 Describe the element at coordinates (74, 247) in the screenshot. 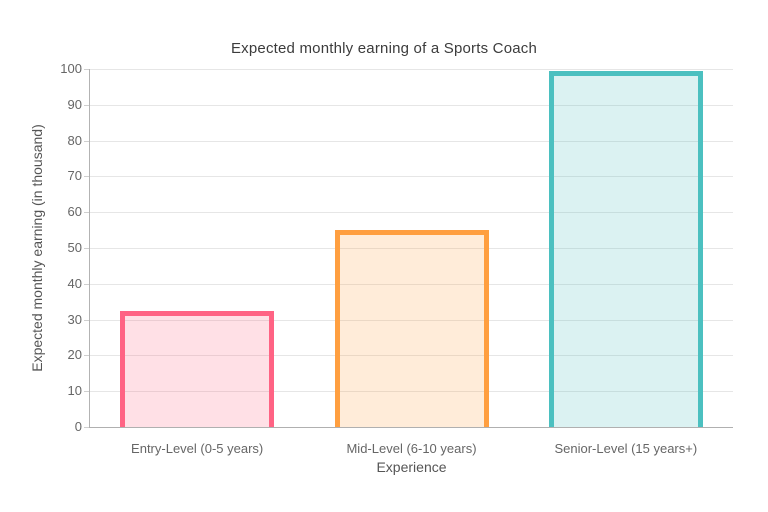

I see `y-tick-label: 50` at that location.